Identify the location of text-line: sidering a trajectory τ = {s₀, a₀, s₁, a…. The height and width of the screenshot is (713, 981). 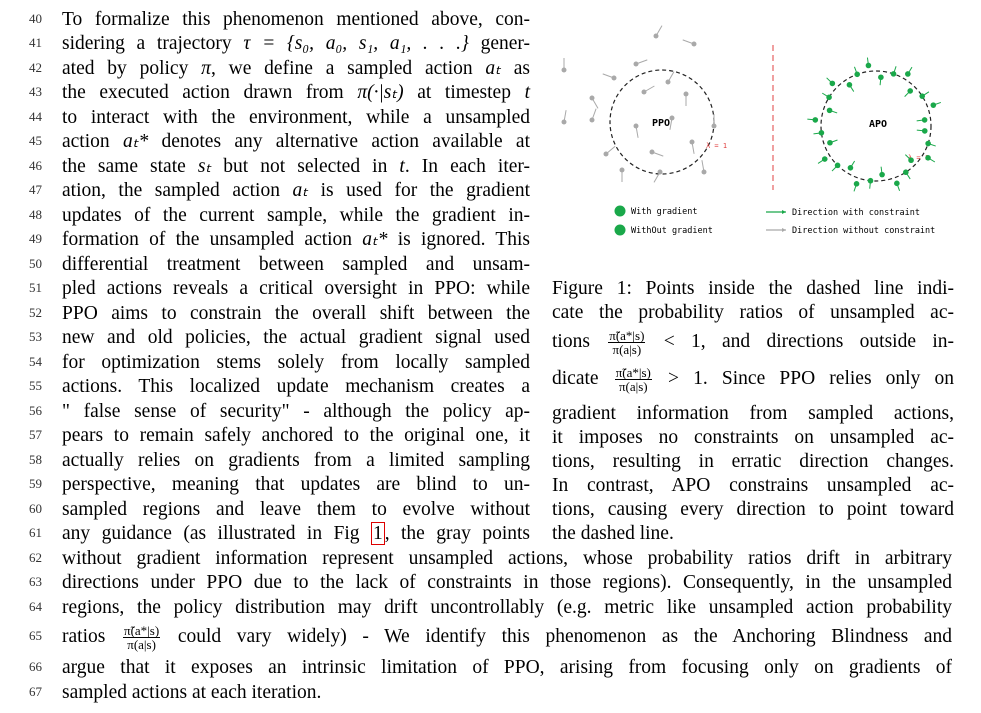
(296, 43).